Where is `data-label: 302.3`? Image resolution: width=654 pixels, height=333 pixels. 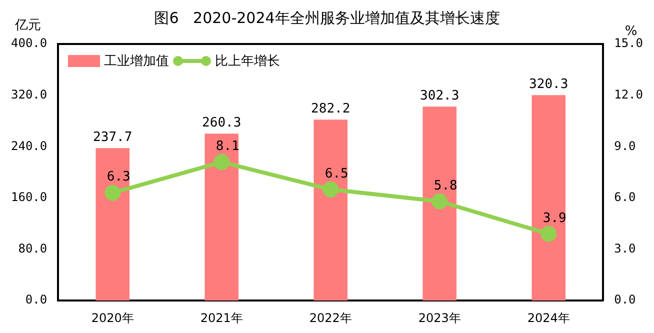
data-label: 302.3 is located at coordinates (440, 96).